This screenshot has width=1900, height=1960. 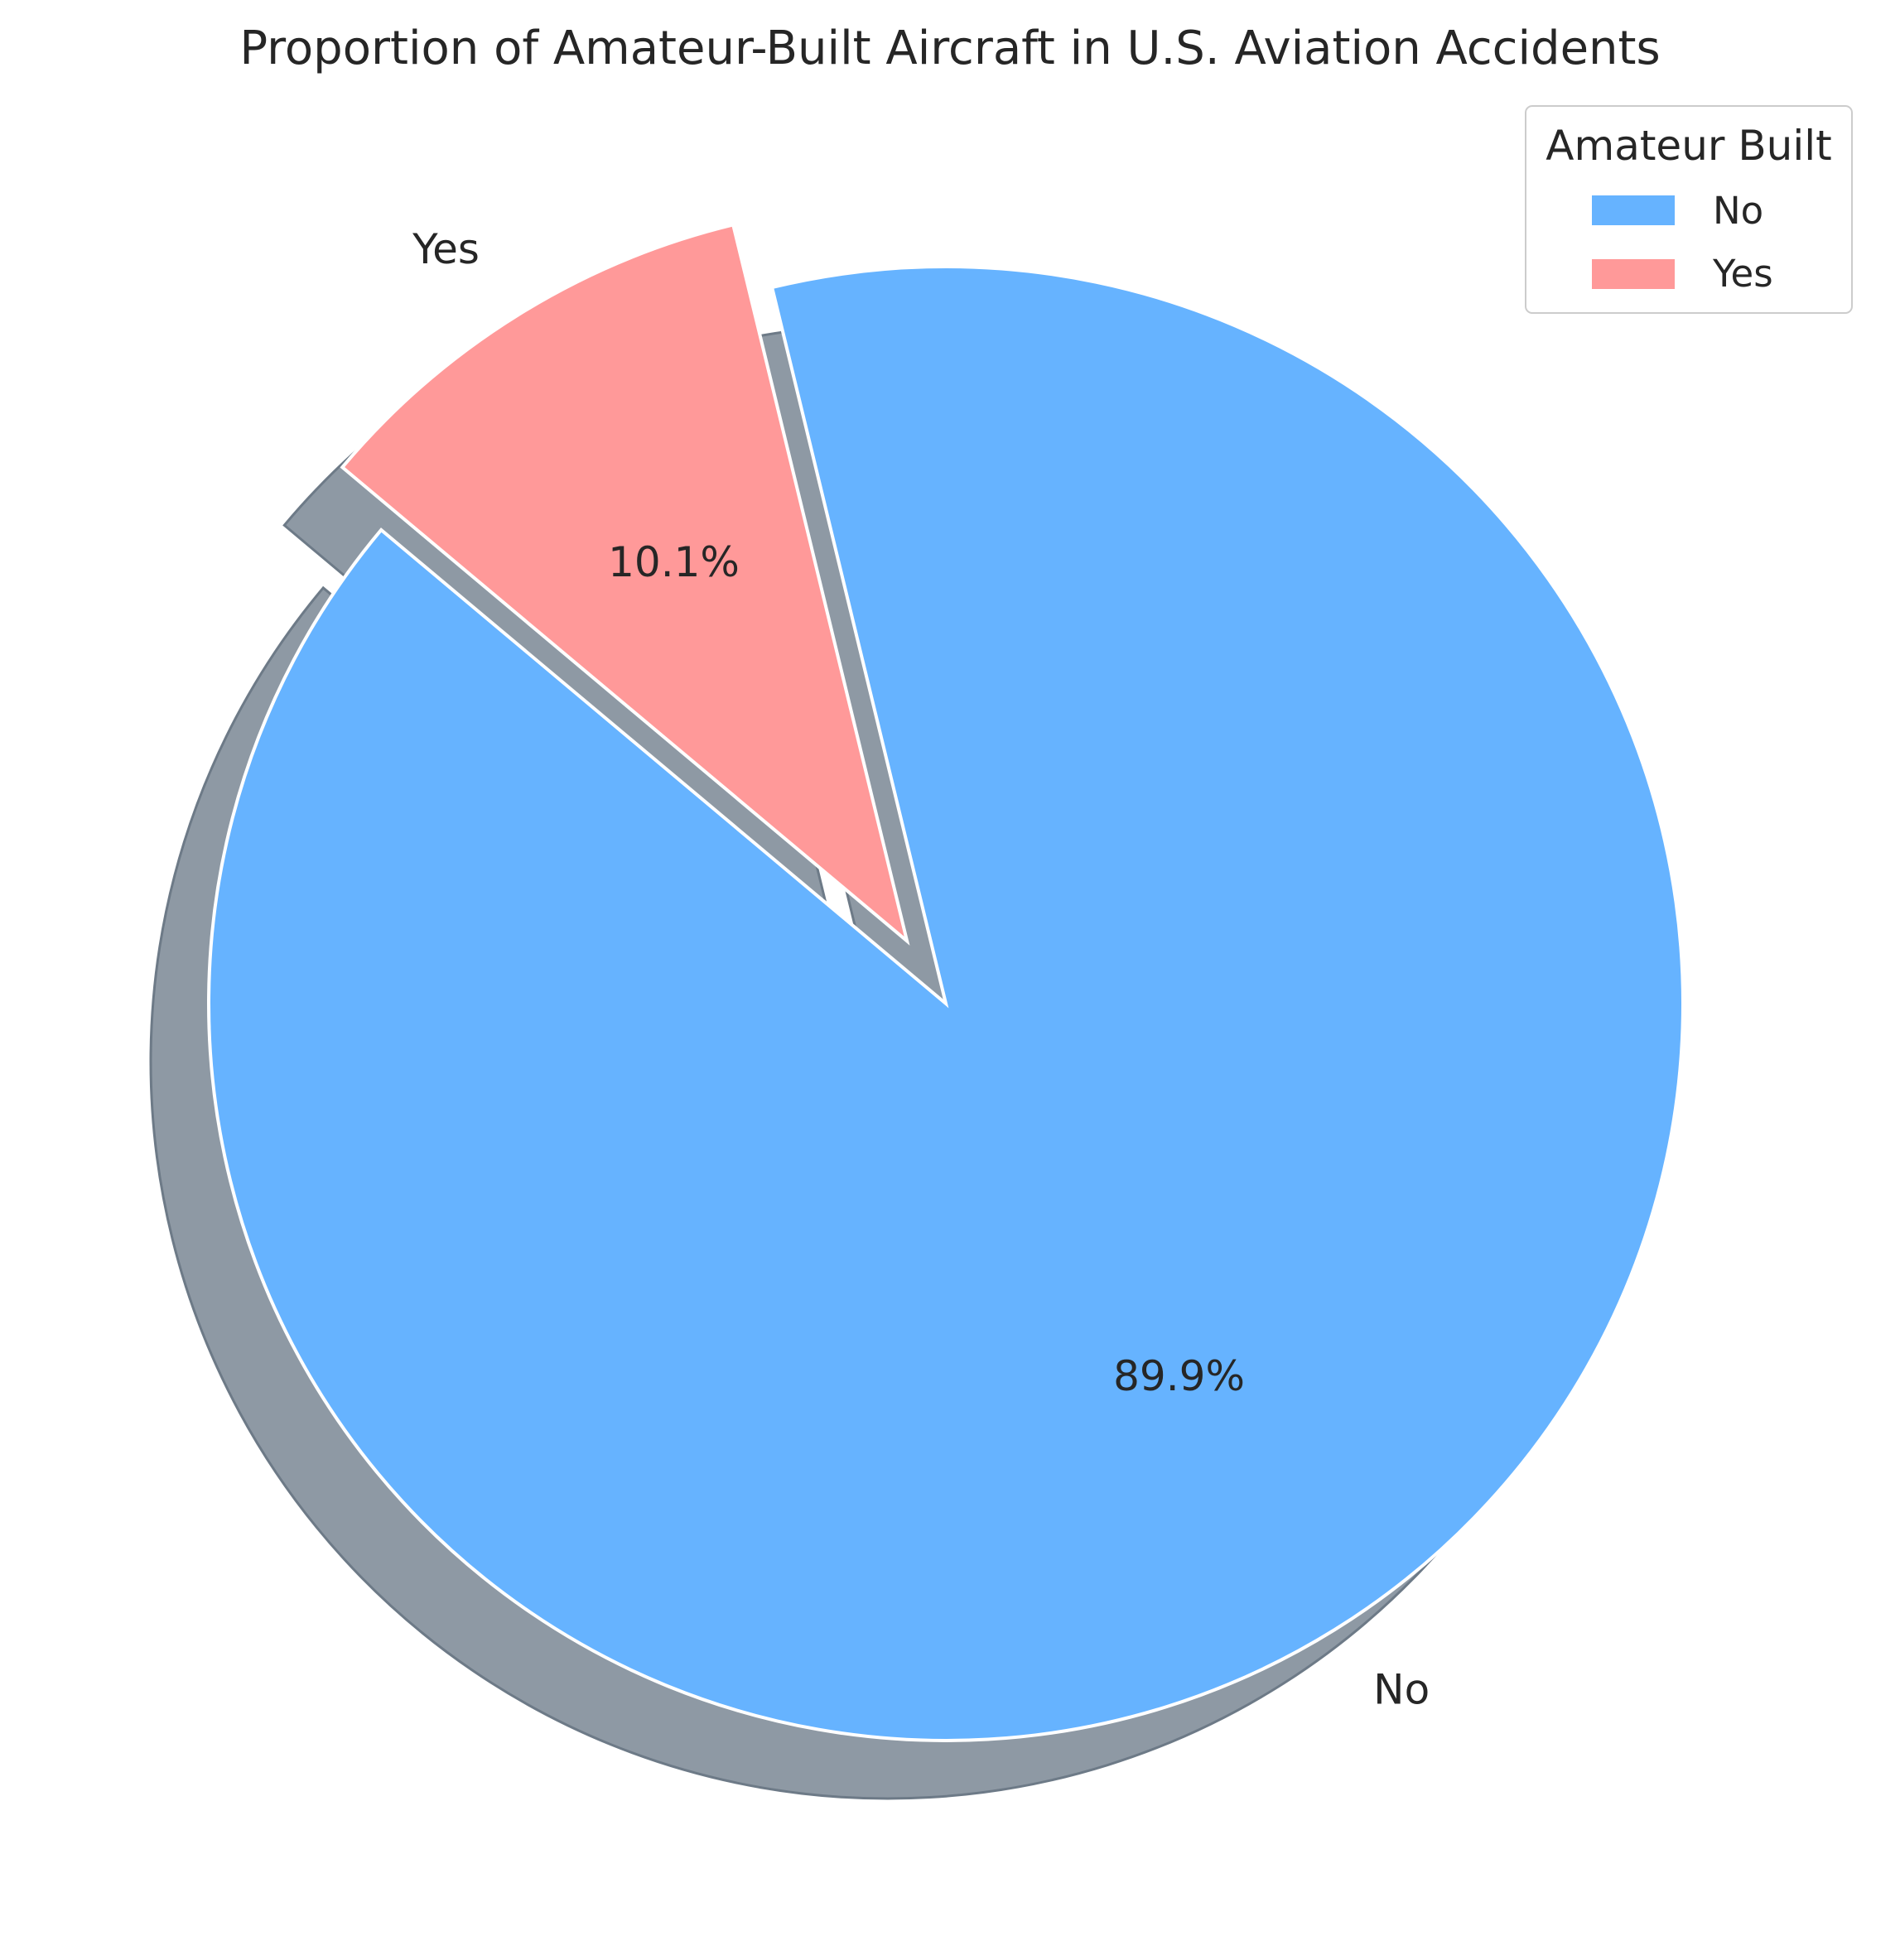 I want to click on slice-percent-no: 89.9%, so click(x=1179, y=1376).